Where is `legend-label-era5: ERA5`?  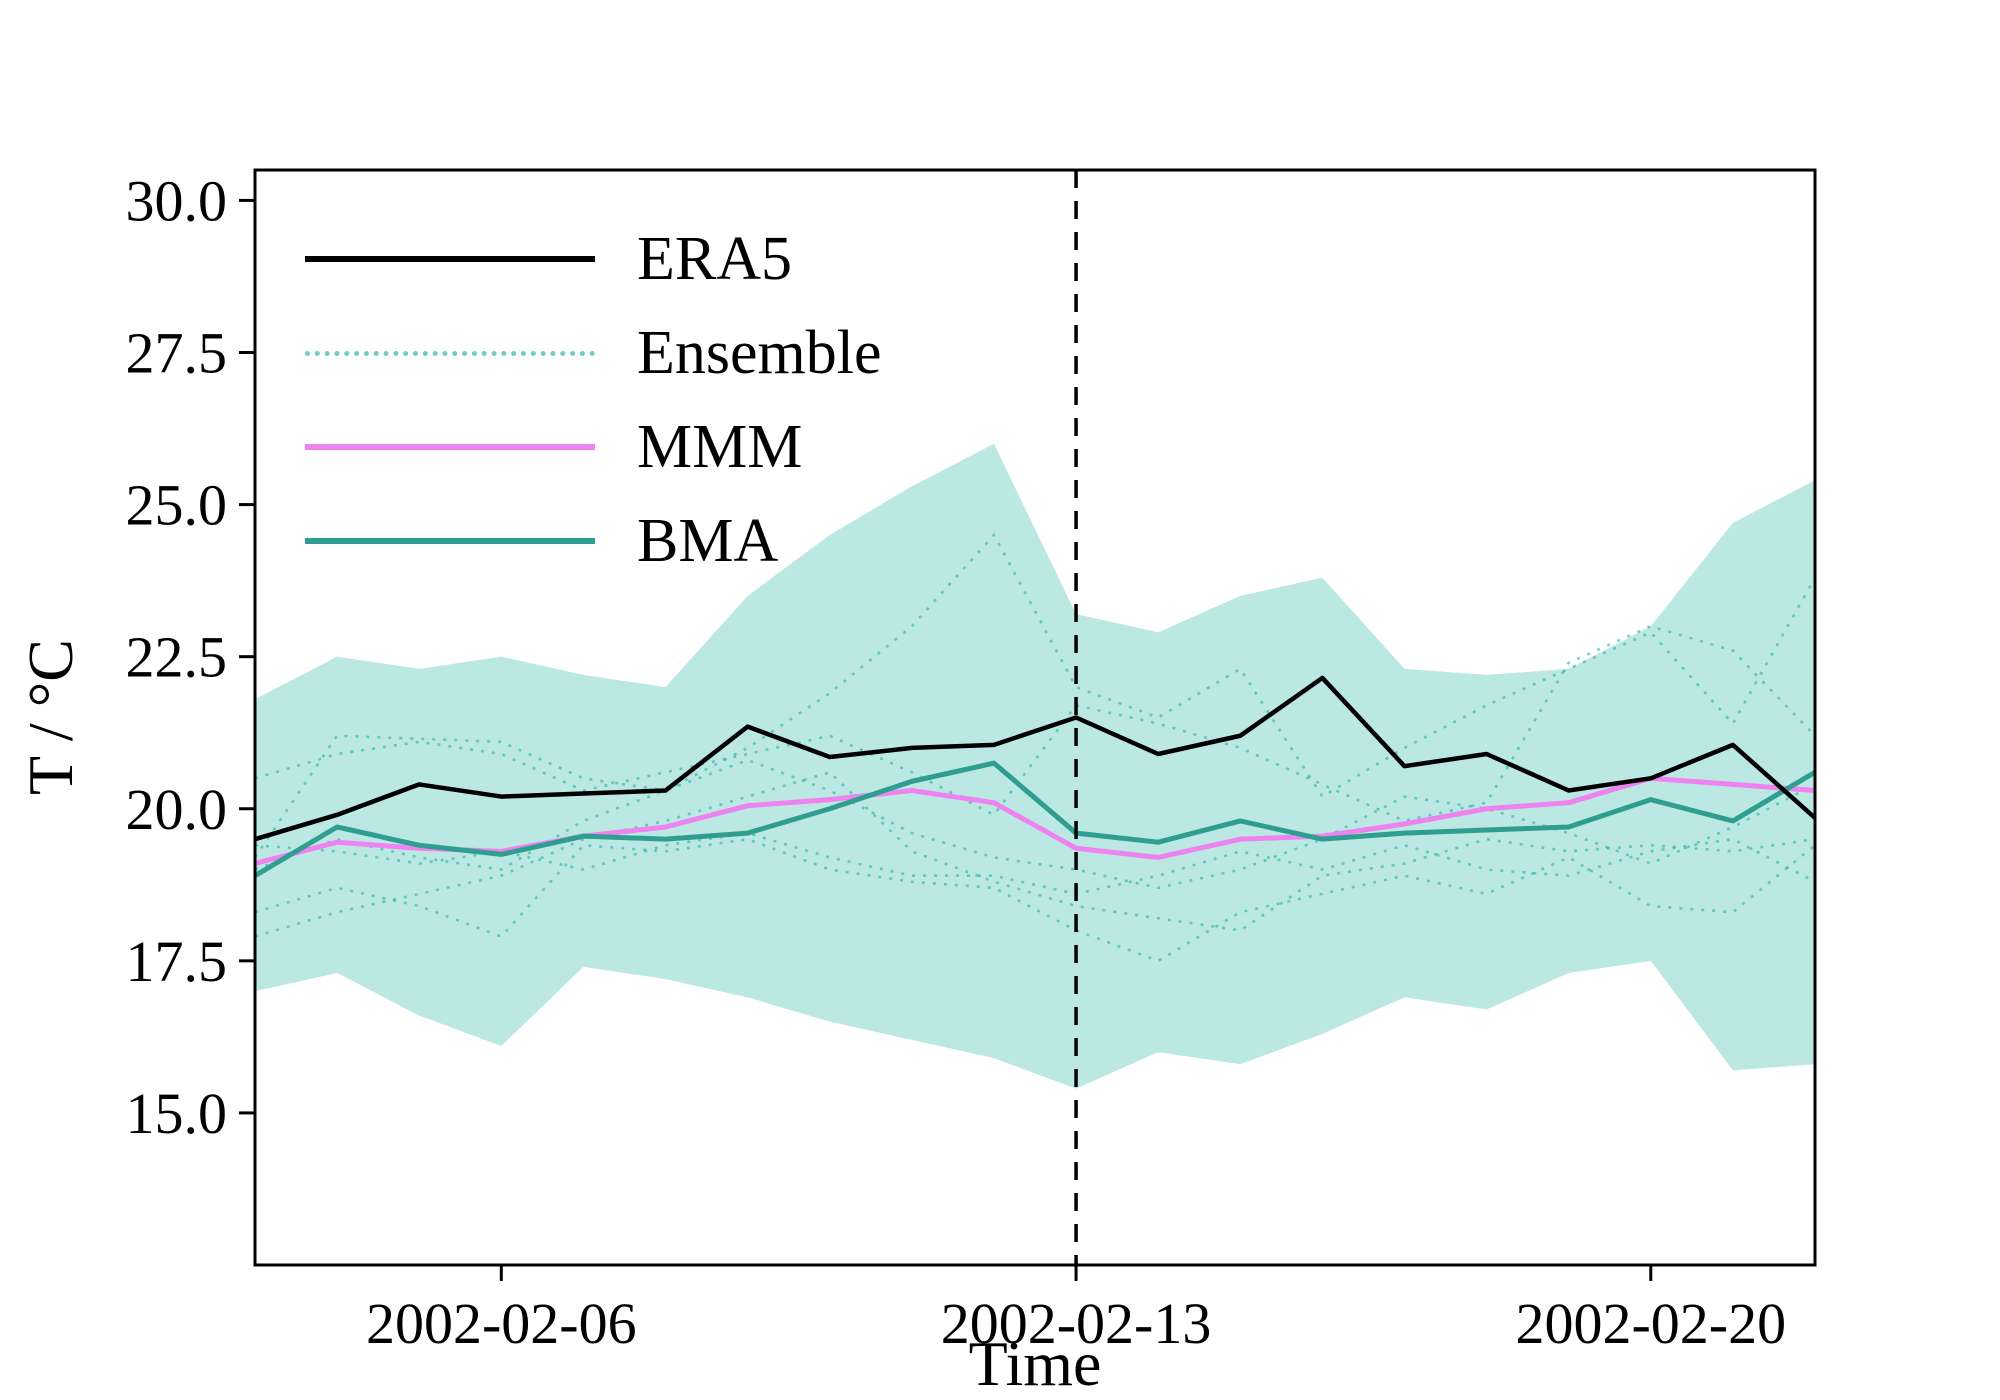 legend-label-era5: ERA5 is located at coordinates (714, 259).